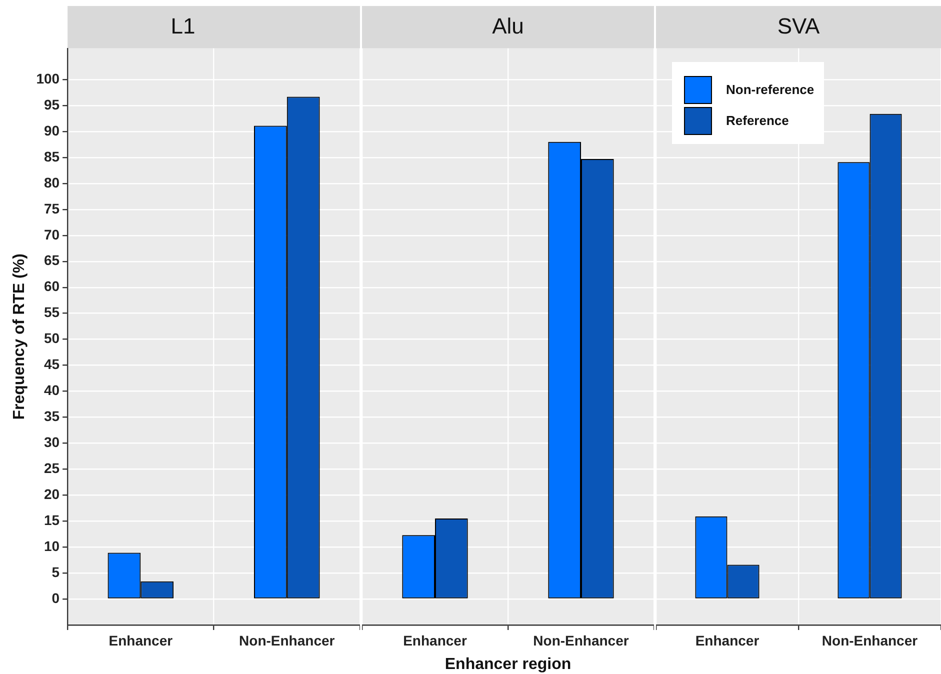 Image resolution: width=941 pixels, height=674 pixels. What do you see at coordinates (52, 546) in the screenshot?
I see `y-tick-label: 10` at bounding box center [52, 546].